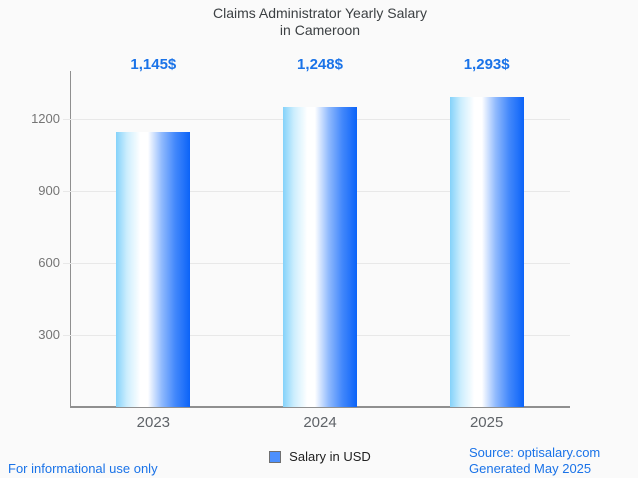 This screenshot has height=478, width=638. Describe the element at coordinates (330, 456) in the screenshot. I see `legend-label: Salary in USD` at that location.